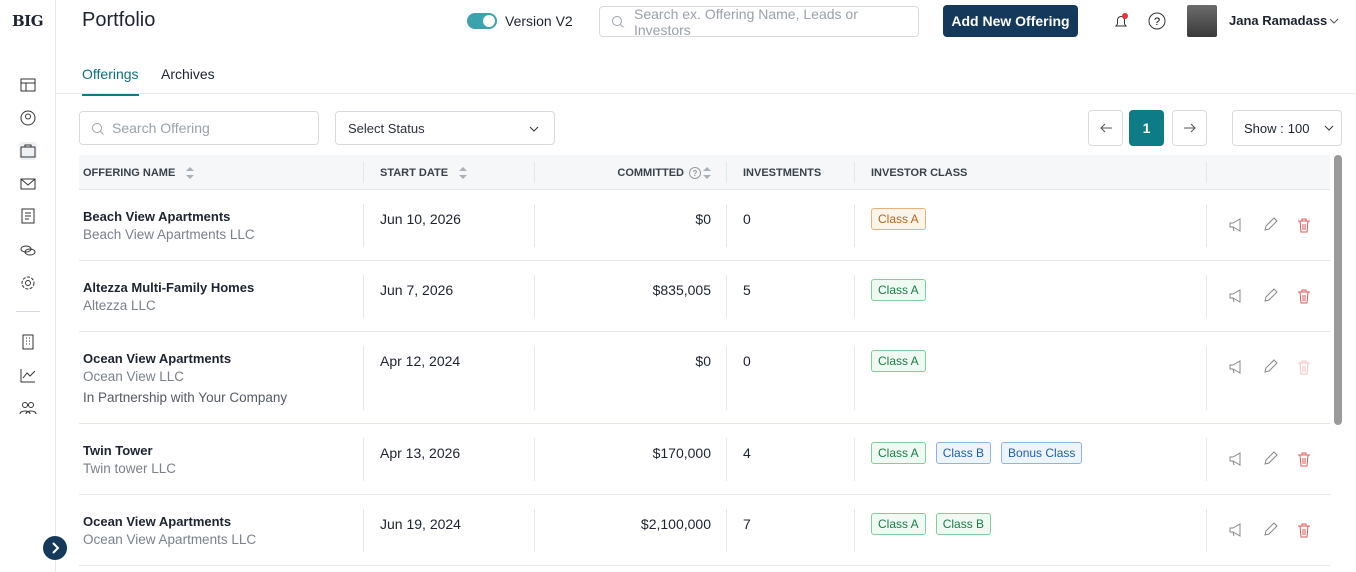 This screenshot has width=1356, height=572. What do you see at coordinates (1202, 21) in the screenshot?
I see `avatar` at bounding box center [1202, 21].